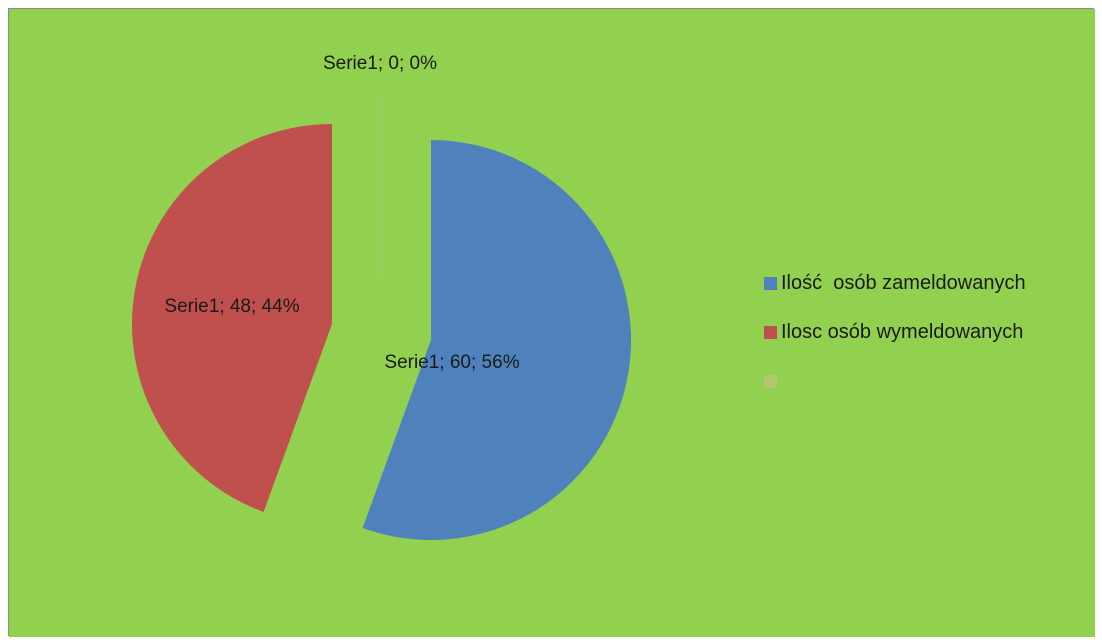 This screenshot has height=644, width=1102. Describe the element at coordinates (903, 282) in the screenshot. I see `legend-label-1: Ilość osób zameldowanych` at that location.